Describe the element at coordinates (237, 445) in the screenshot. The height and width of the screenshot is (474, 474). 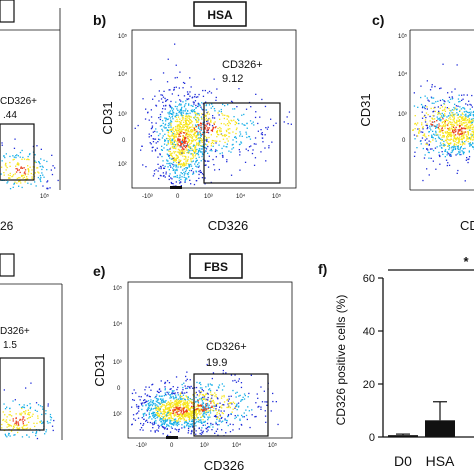
I see `panel-e-xtick-1e4: 10⁴` at that location.